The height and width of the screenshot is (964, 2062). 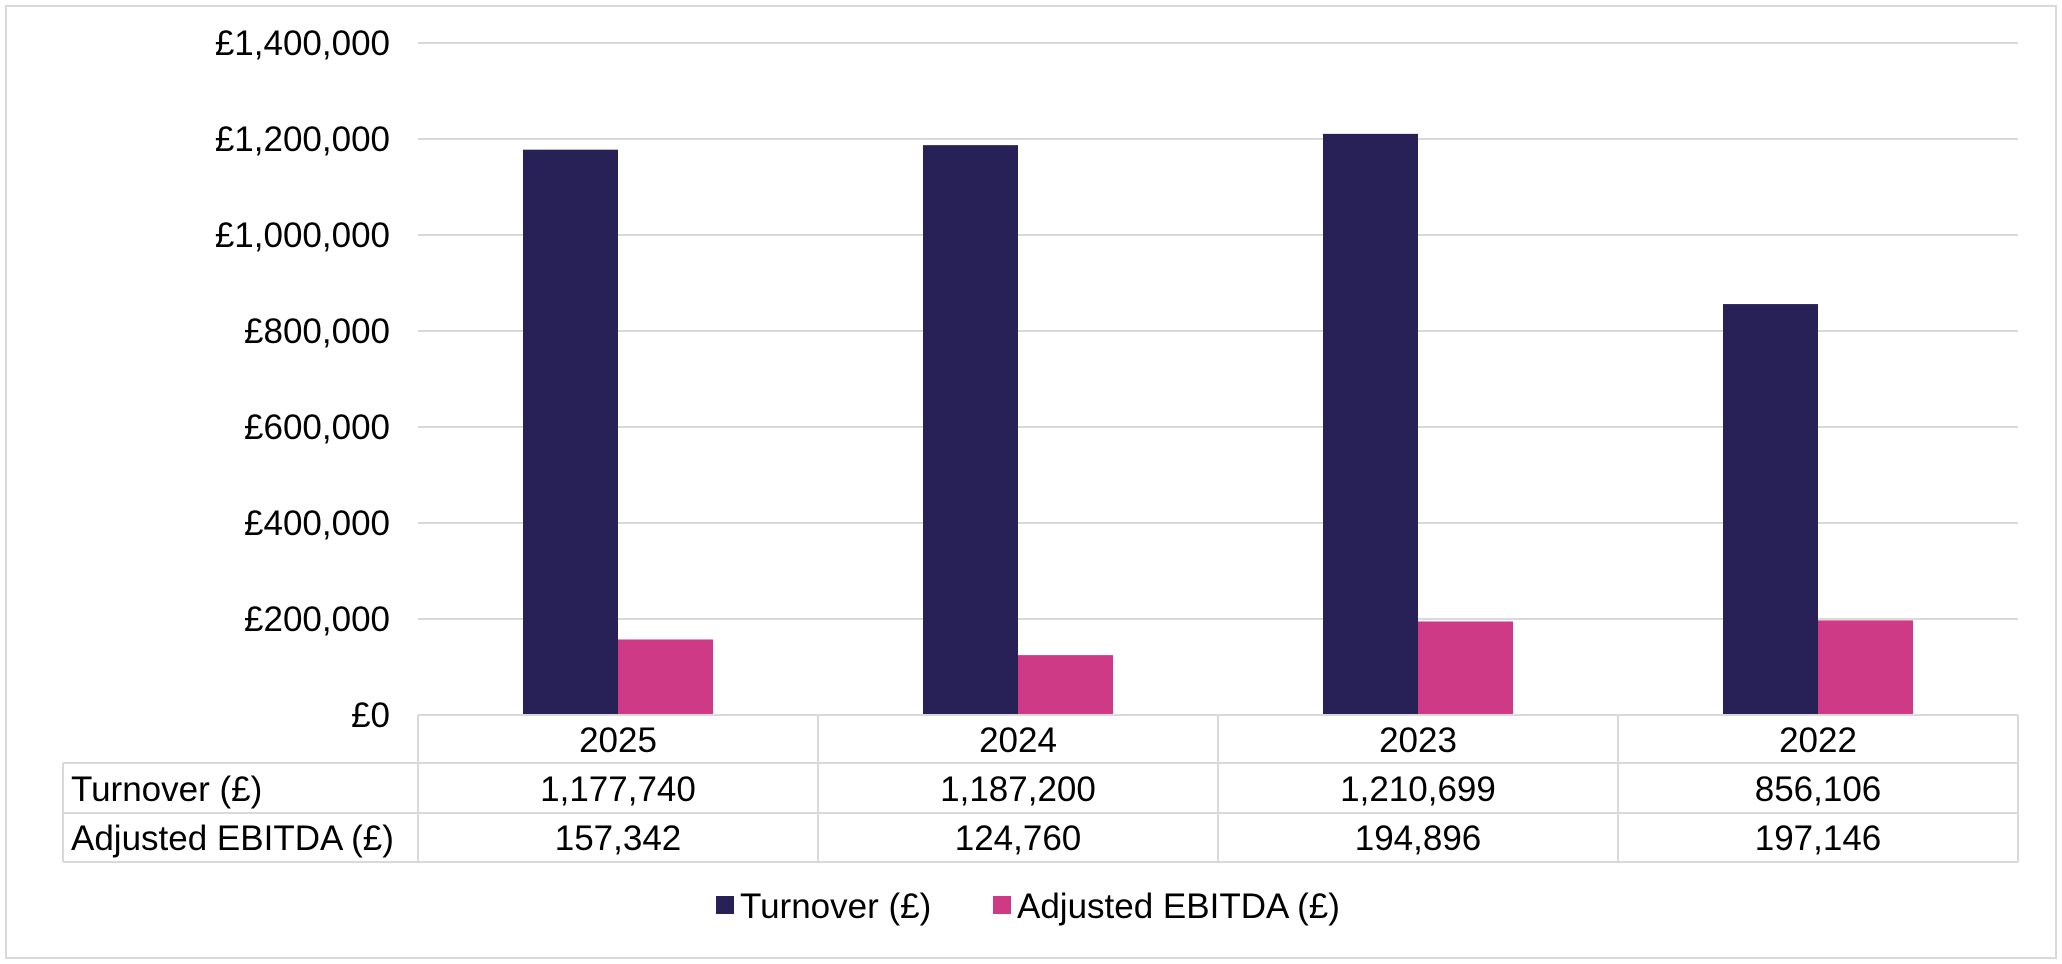 What do you see at coordinates (302, 139) in the screenshot?
I see `y-tick-label: £1,200,000` at bounding box center [302, 139].